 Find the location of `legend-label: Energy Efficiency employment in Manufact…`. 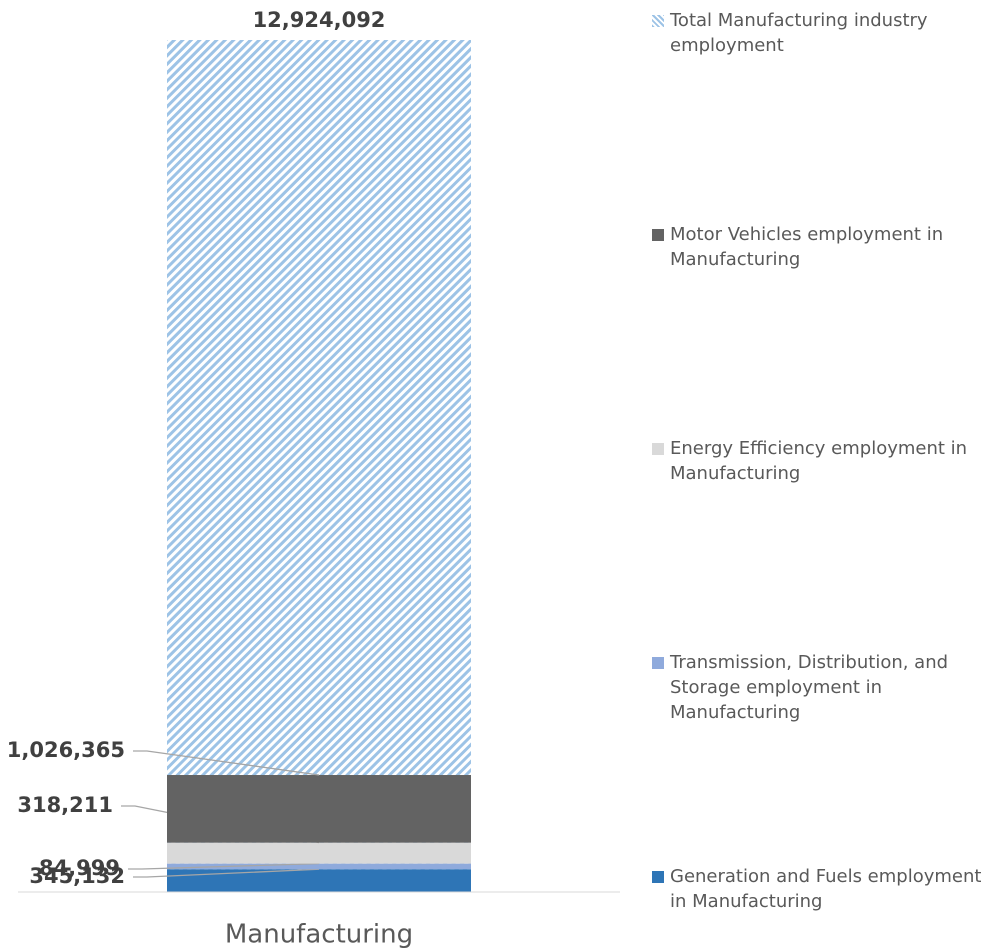

legend-label: Energy Efficiency employment in Manufact… is located at coordinates (819, 461).